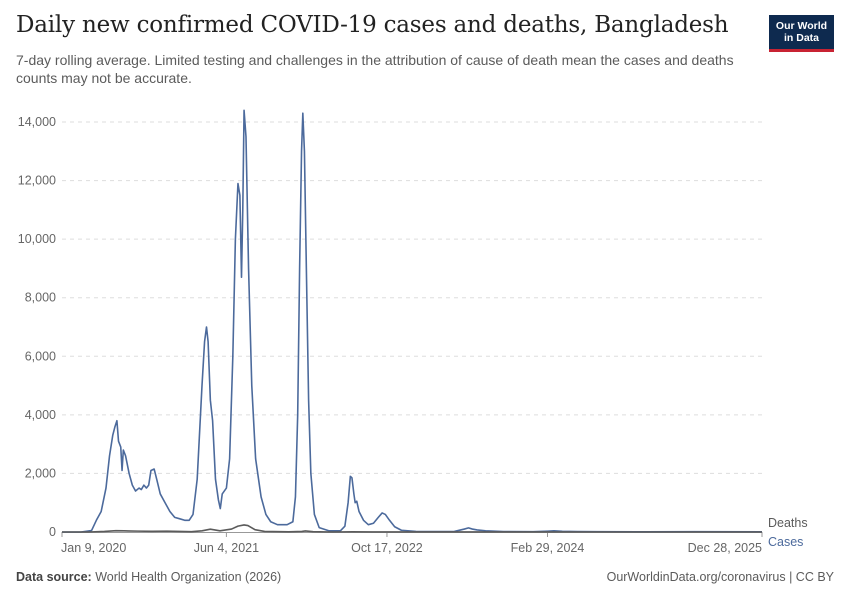 This screenshot has height=600, width=850. I want to click on logo-line-2: in Data, so click(801, 38).